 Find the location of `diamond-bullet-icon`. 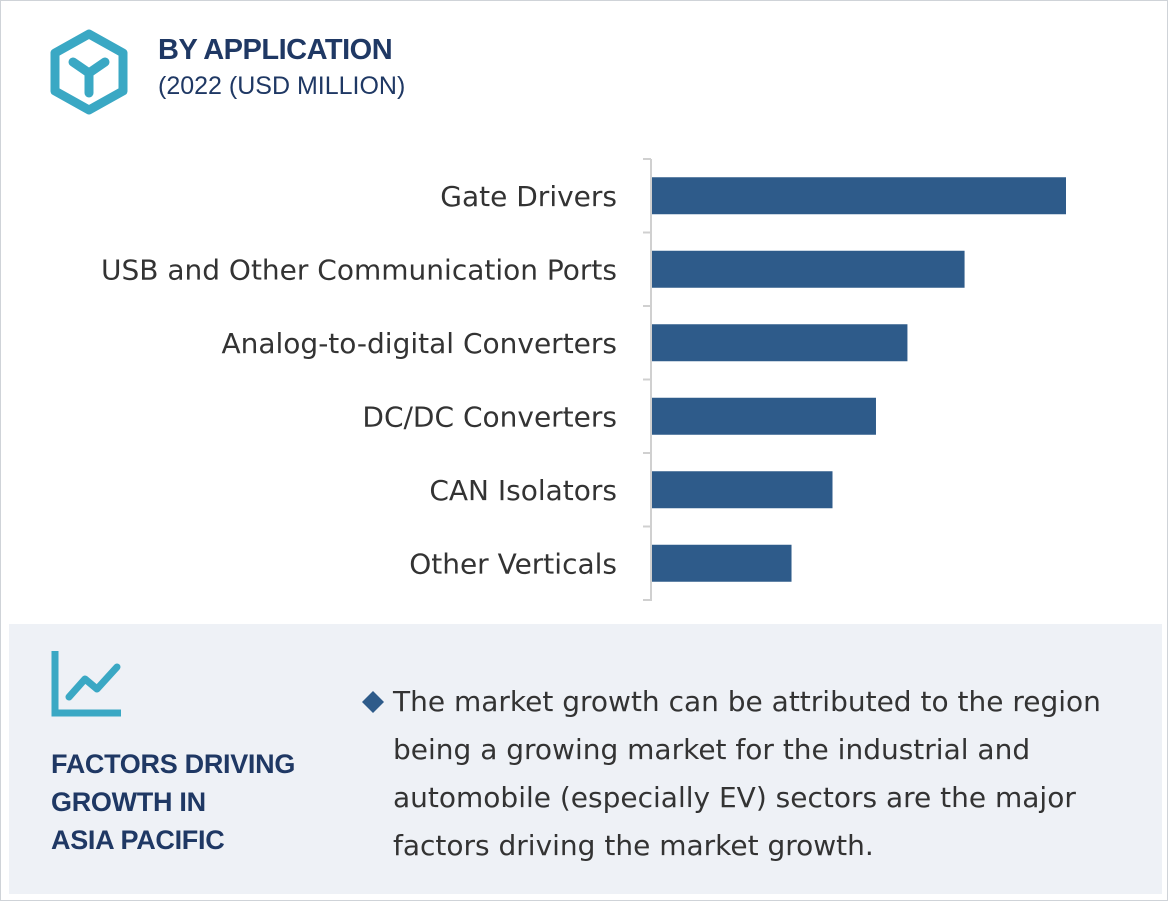

diamond-bullet-icon is located at coordinates (373, 702).